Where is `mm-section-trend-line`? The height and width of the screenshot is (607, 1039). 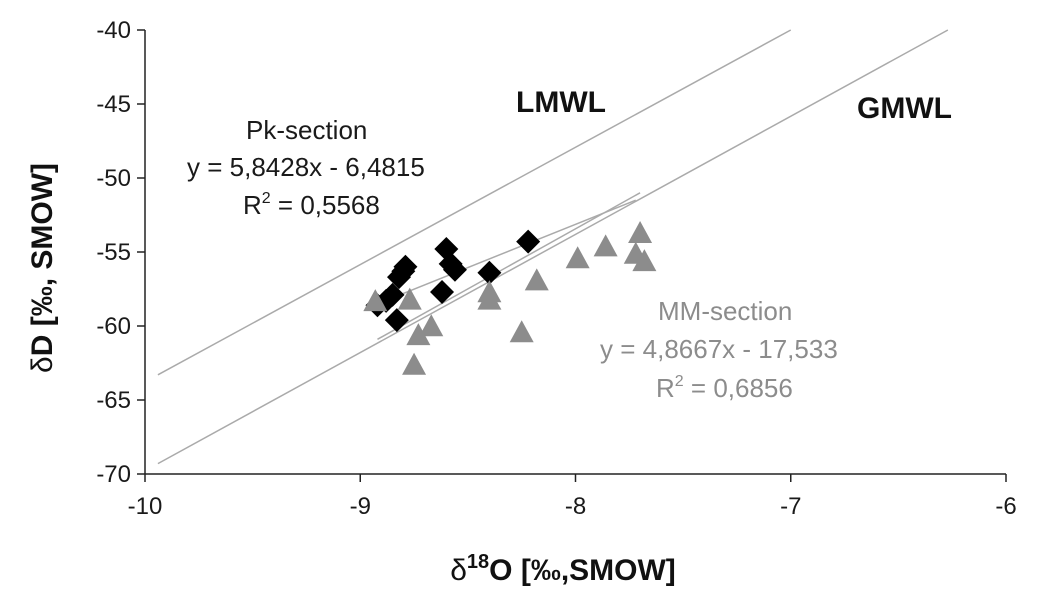 mm-section-trend-line is located at coordinates (509, 266).